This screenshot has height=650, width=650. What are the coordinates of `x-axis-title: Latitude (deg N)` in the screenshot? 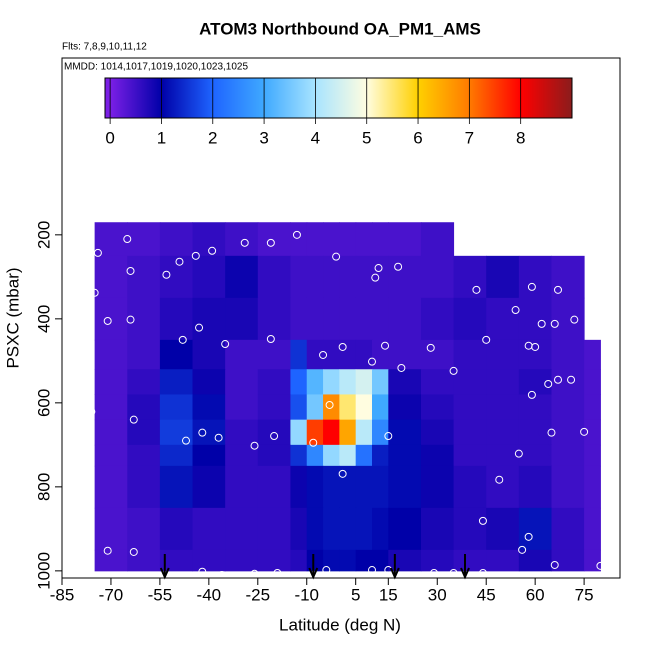 It's located at (340, 624).